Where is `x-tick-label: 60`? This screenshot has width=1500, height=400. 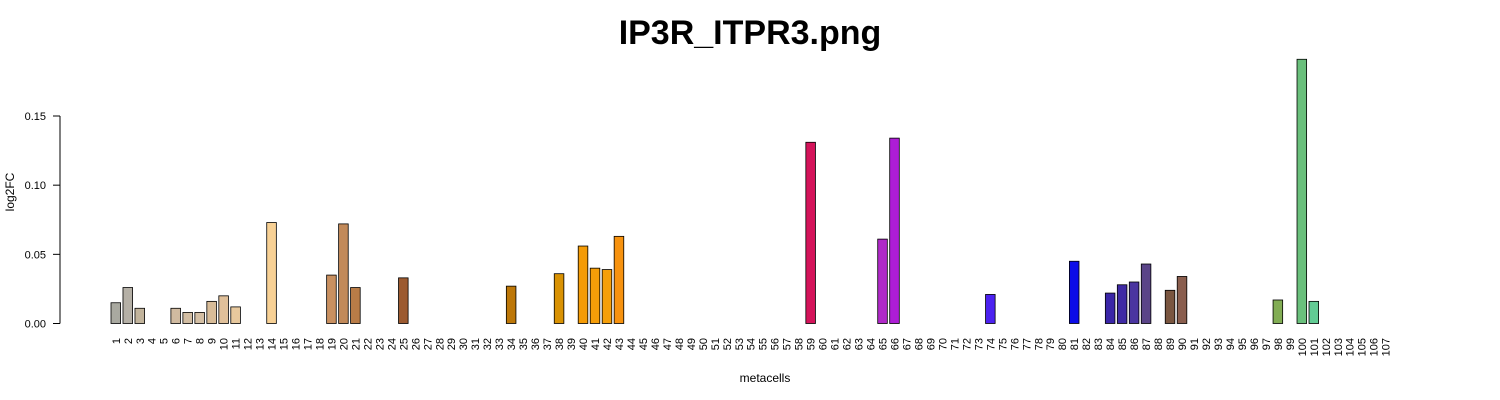 x-tick-label: 60 is located at coordinates (824, 344).